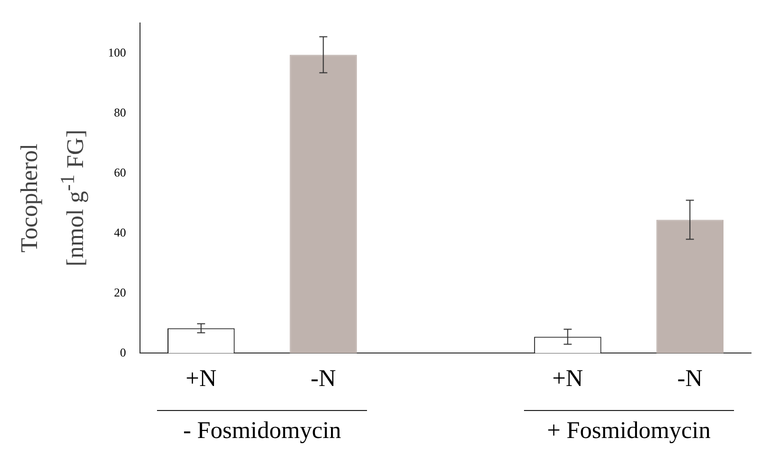 The width and height of the screenshot is (763, 456). Describe the element at coordinates (120, 112) in the screenshot. I see `y-tick-label: 80` at that location.